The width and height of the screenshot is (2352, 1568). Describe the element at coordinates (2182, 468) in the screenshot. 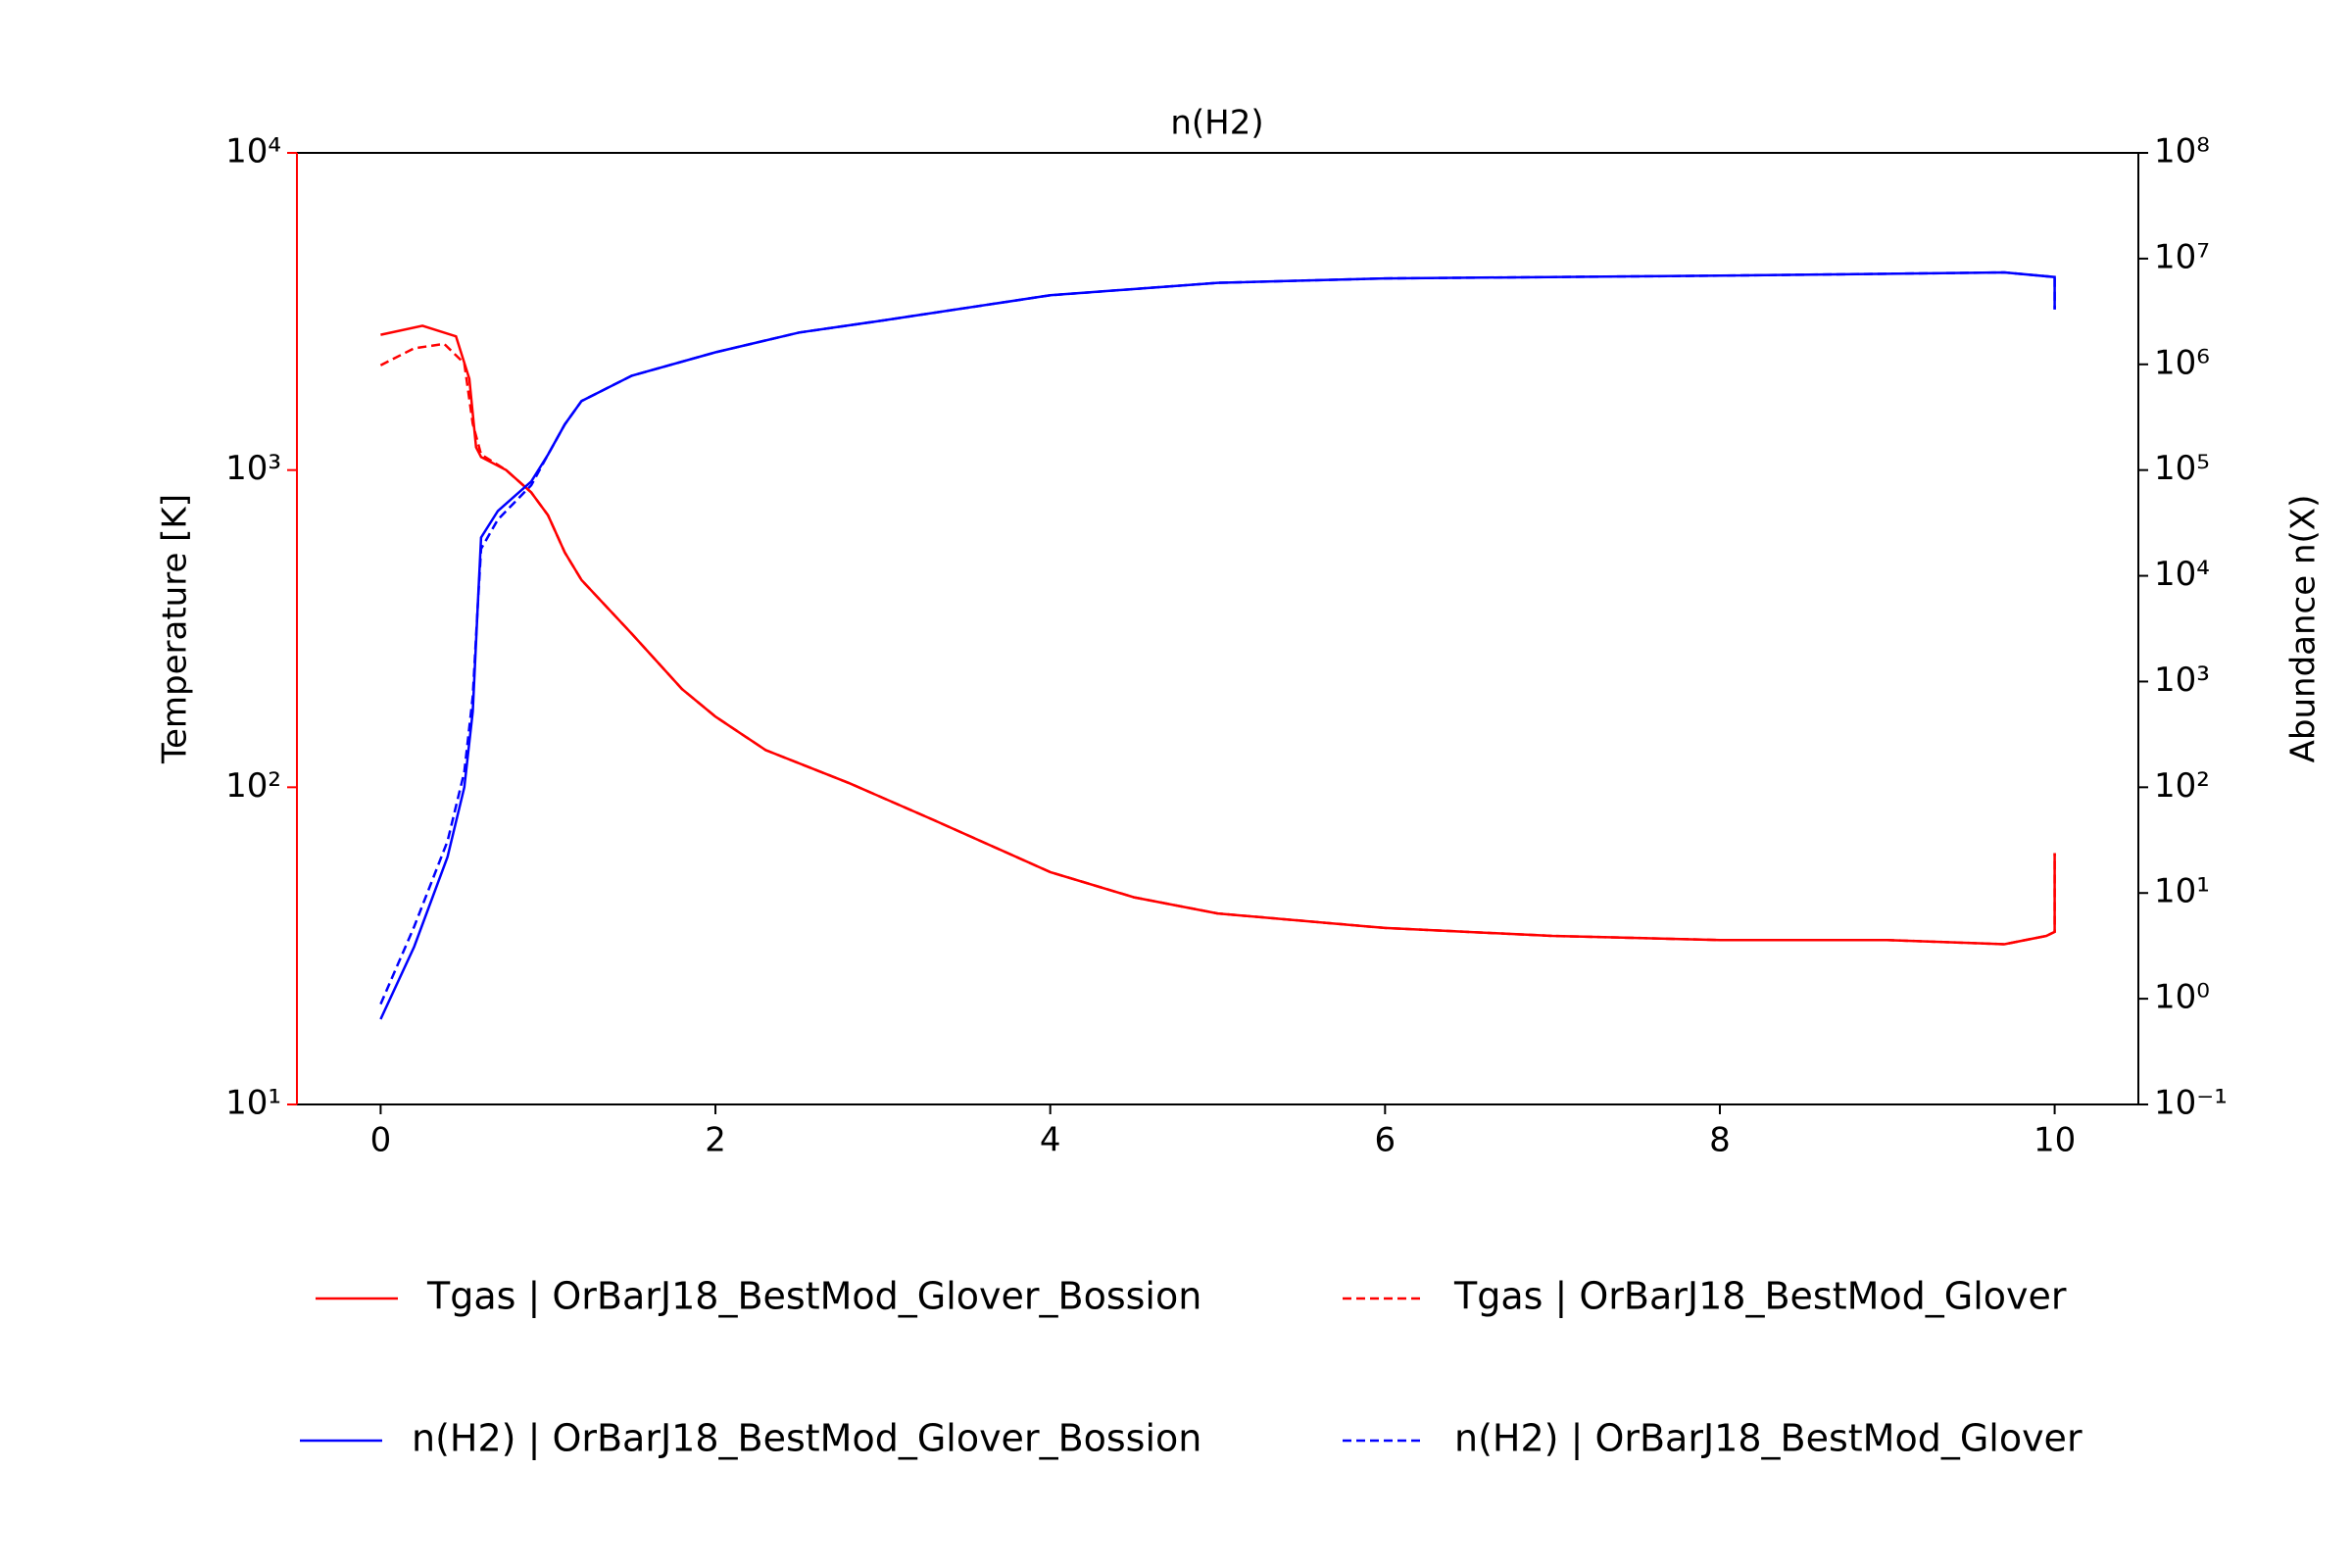

I see `y2-tick-label: 10⁵` at that location.